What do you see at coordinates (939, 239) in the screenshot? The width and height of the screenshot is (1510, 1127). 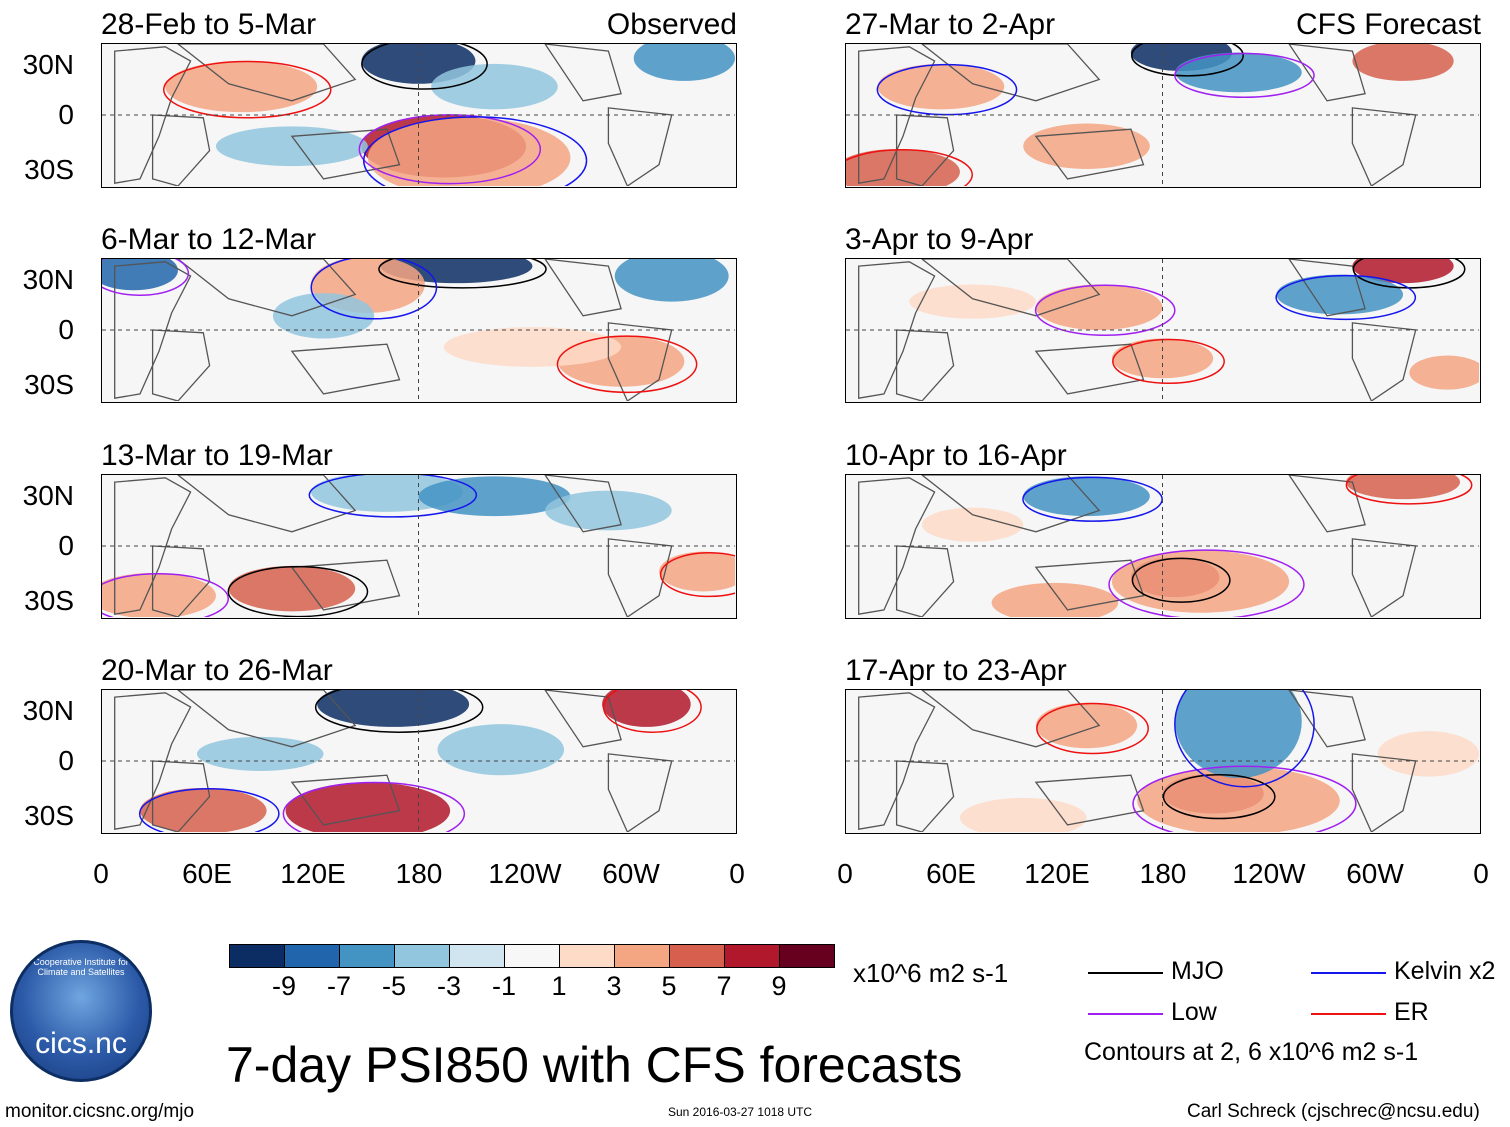 I see `panel-title: 3-Apr to 9-Apr` at bounding box center [939, 239].